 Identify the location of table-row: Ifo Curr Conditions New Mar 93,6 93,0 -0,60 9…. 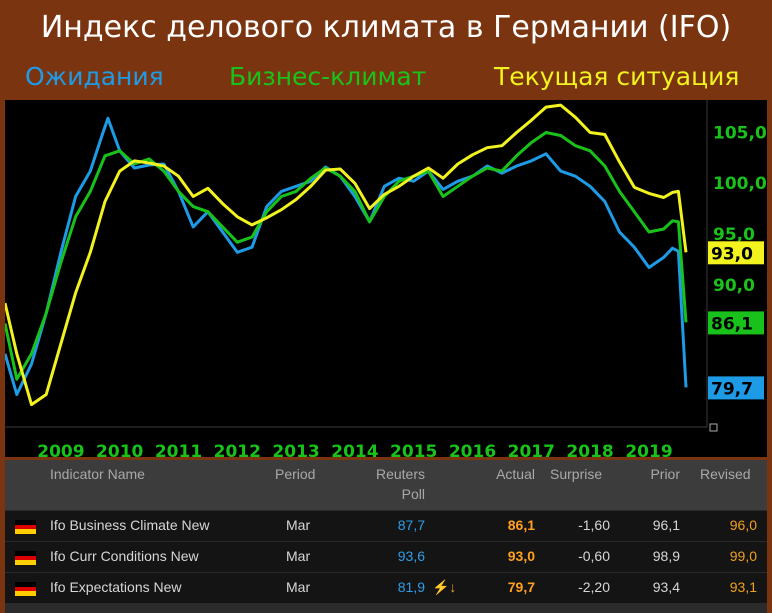
(386, 556).